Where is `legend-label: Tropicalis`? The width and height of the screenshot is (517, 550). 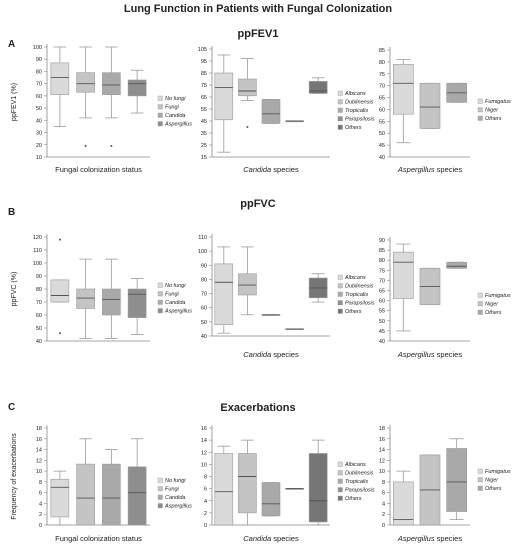
legend-label: Tropicalis is located at coordinates (356, 482).